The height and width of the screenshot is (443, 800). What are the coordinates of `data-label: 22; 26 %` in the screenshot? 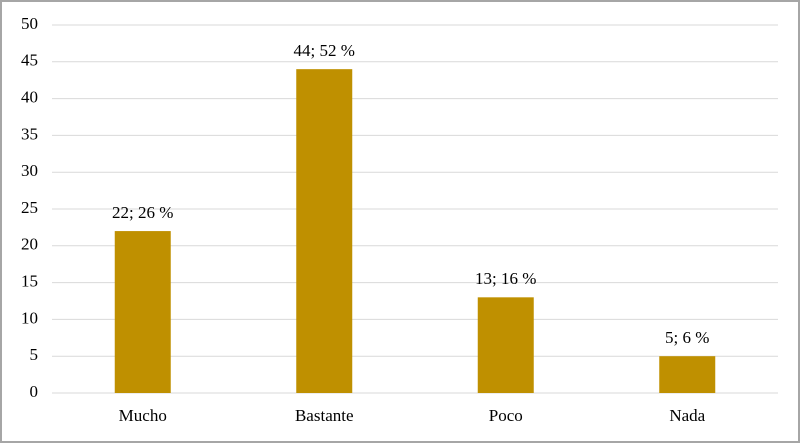 It's located at (142, 212).